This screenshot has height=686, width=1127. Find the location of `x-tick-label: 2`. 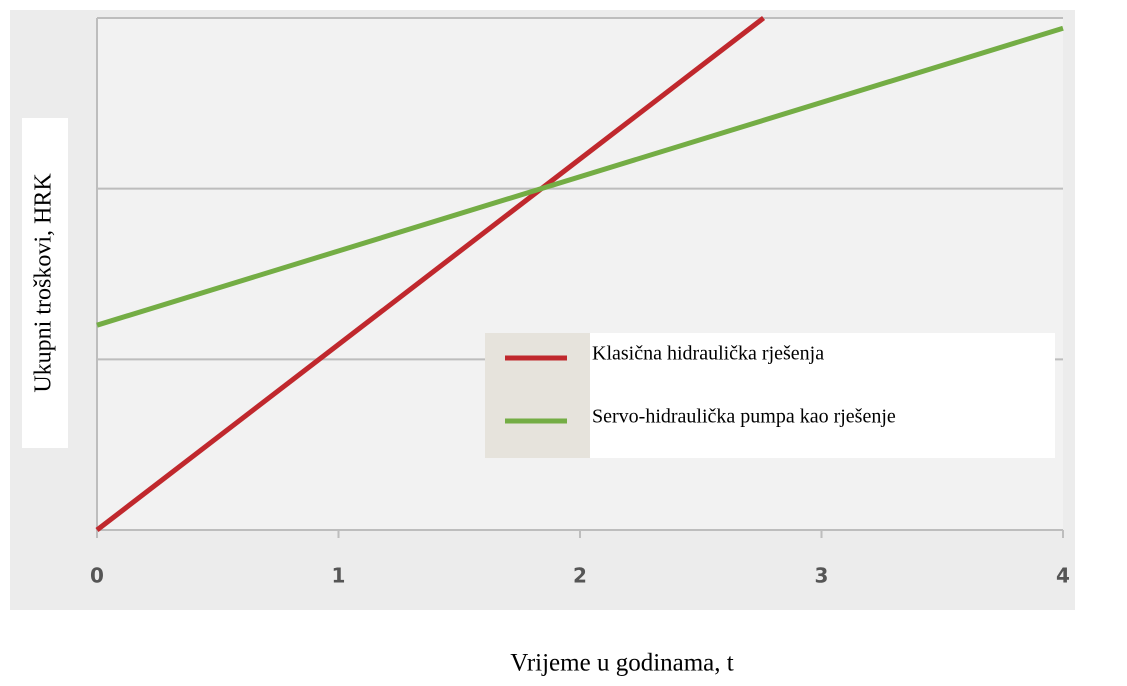

x-tick-label: 2 is located at coordinates (580, 576).